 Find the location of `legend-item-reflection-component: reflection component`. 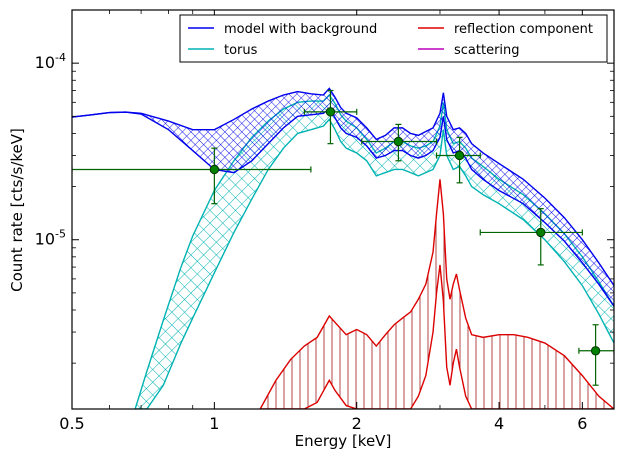

legend-item-reflection-component: reflection component is located at coordinates (505, 29).